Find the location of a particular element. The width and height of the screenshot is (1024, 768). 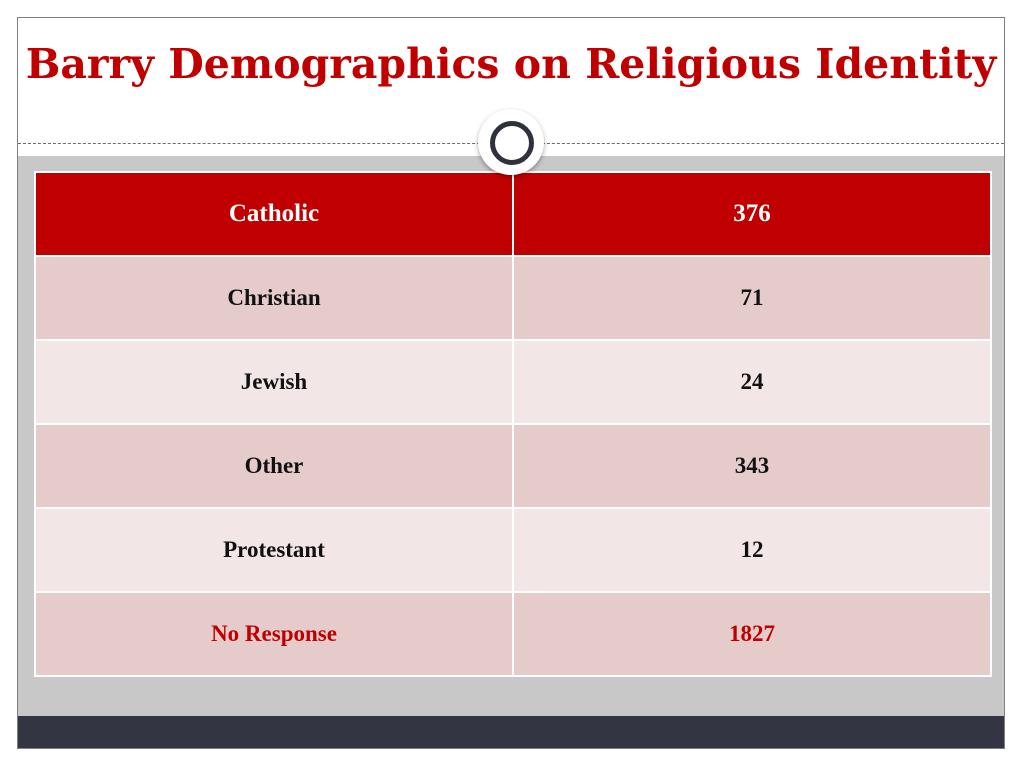

header-label-cell: Catholic is located at coordinates (274, 214).